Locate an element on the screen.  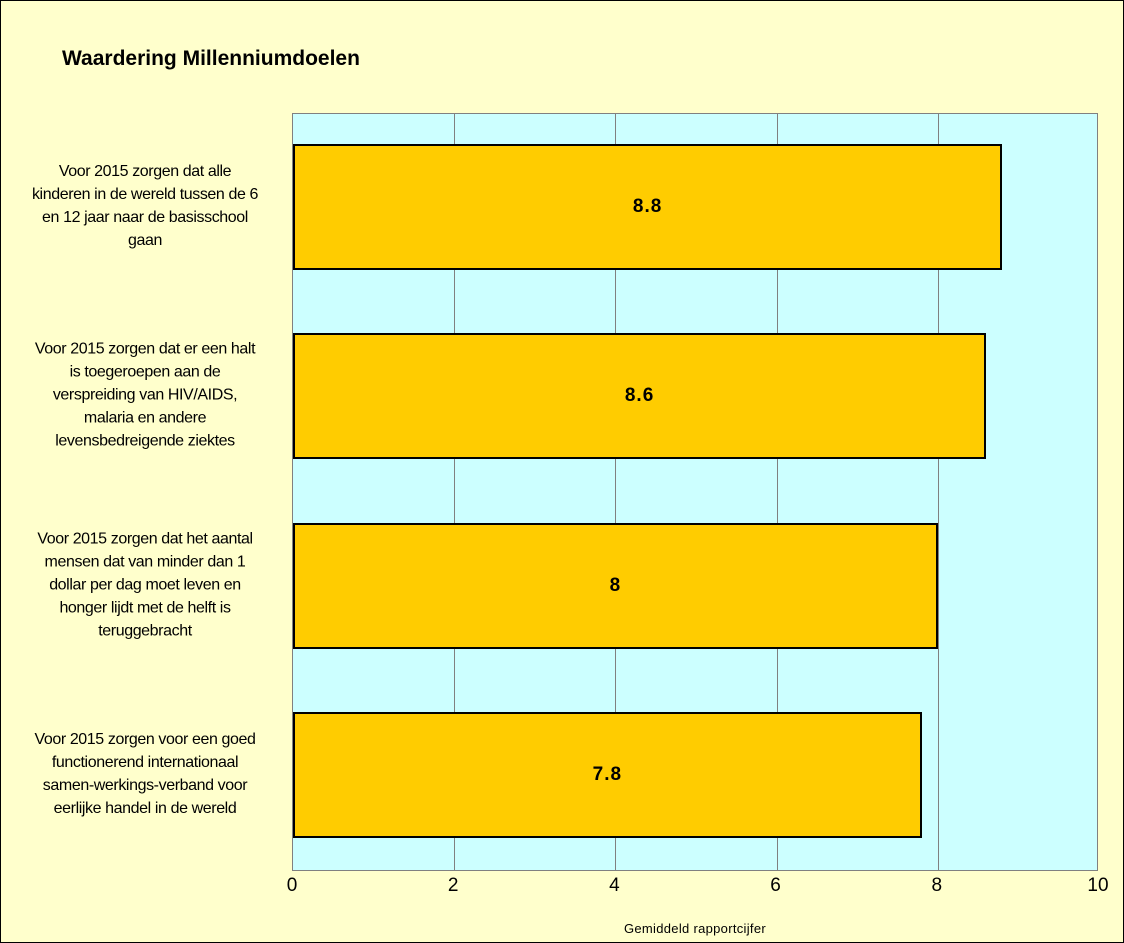
category-label-line: dollar per dag moet leven en is located at coordinates (145, 585).